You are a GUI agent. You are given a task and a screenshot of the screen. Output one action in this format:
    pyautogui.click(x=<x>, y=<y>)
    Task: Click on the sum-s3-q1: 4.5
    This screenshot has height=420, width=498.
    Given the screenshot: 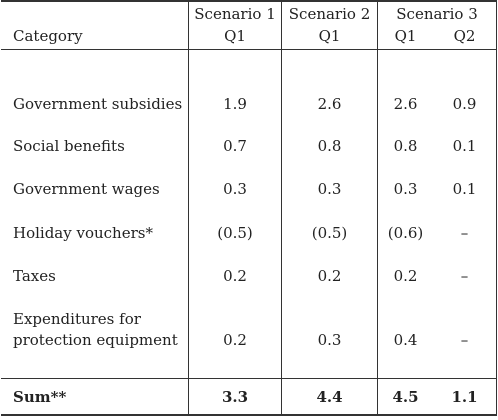 What is the action you would take?
    pyautogui.click(x=405, y=397)
    